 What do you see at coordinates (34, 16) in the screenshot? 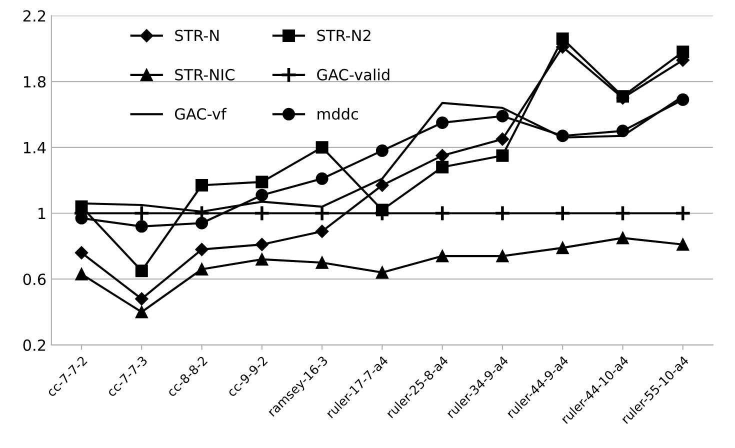
I see `y-tick-label: 2.2` at bounding box center [34, 16].